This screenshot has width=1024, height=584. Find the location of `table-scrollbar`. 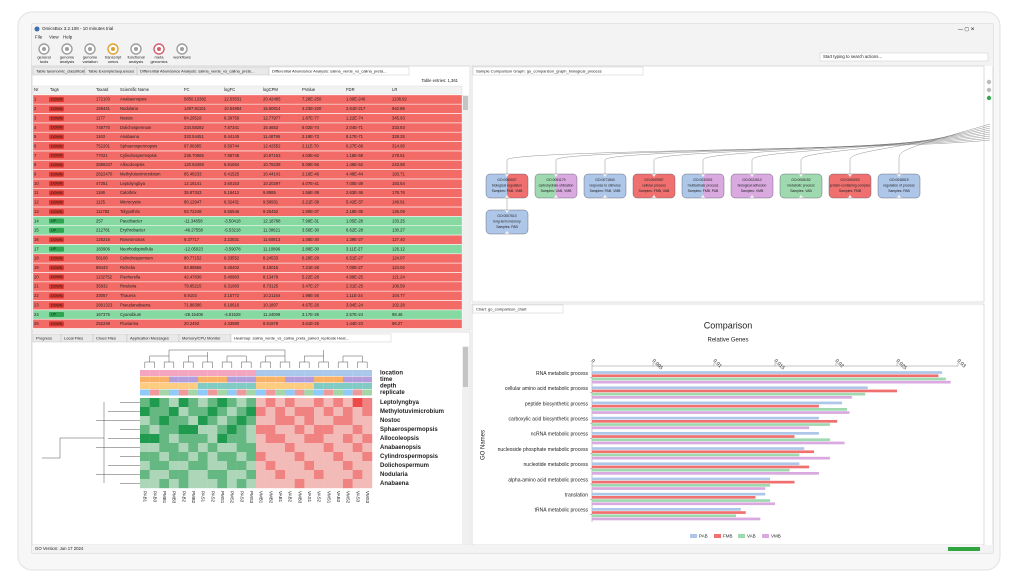

table-scrollbar is located at coordinates (465, 212).